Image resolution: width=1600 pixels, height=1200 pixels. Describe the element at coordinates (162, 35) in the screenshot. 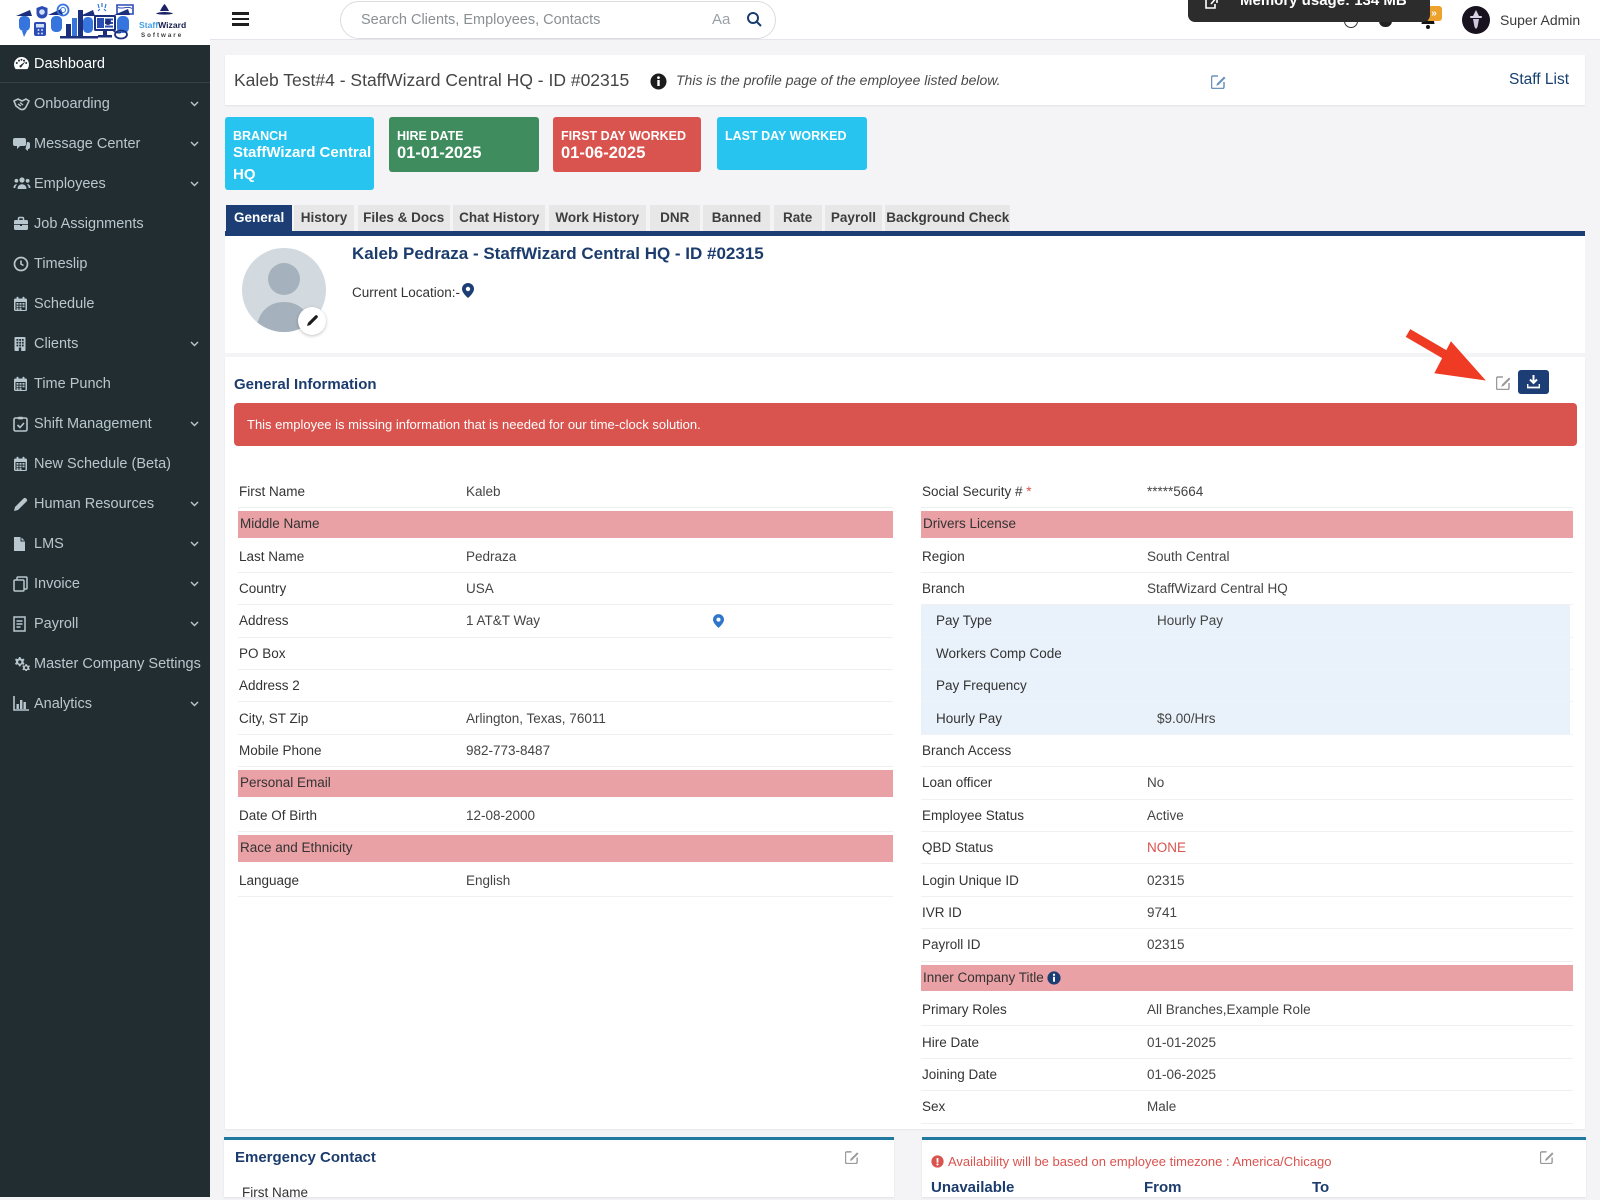

I see `svg-text: Software` at that location.